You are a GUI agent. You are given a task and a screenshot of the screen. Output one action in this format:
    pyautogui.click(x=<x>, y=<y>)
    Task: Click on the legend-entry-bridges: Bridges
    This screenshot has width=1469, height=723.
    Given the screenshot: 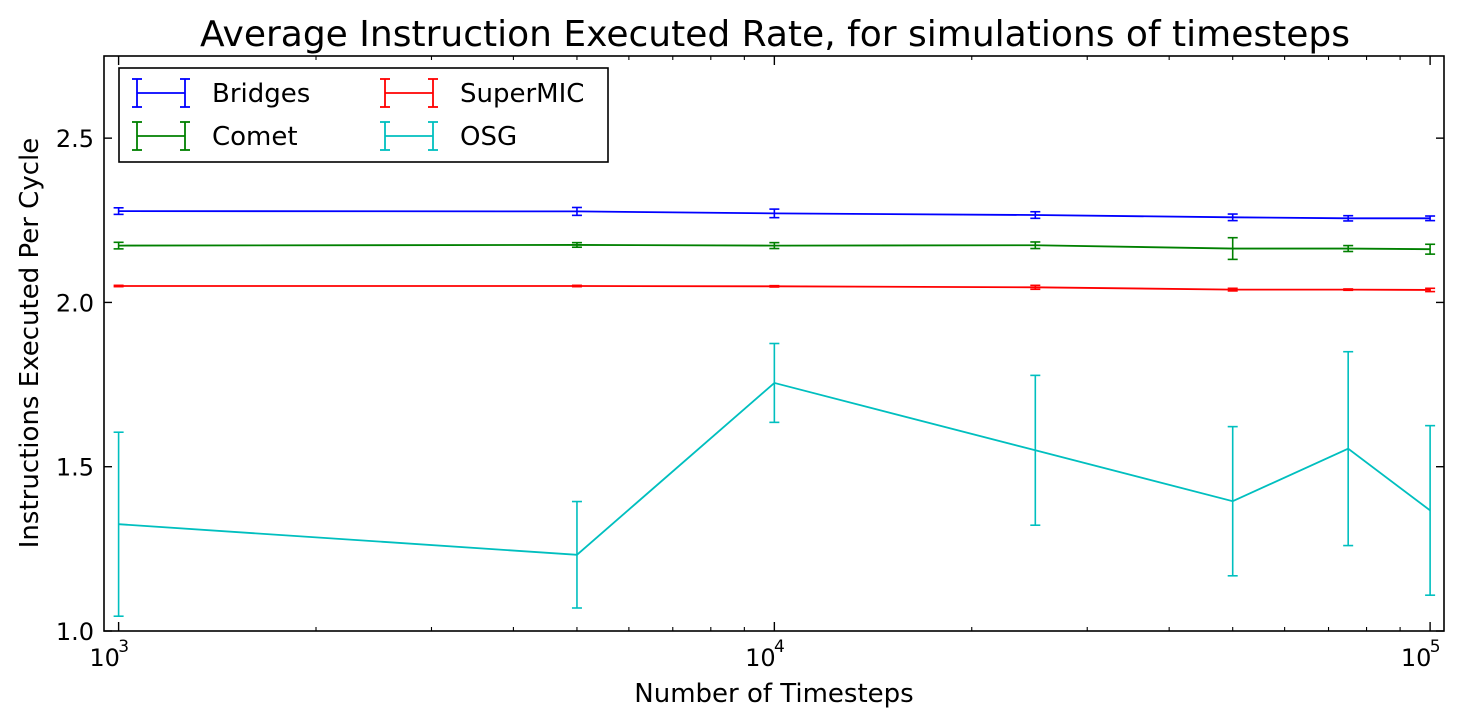 What is the action you would take?
    pyautogui.click(x=221, y=93)
    